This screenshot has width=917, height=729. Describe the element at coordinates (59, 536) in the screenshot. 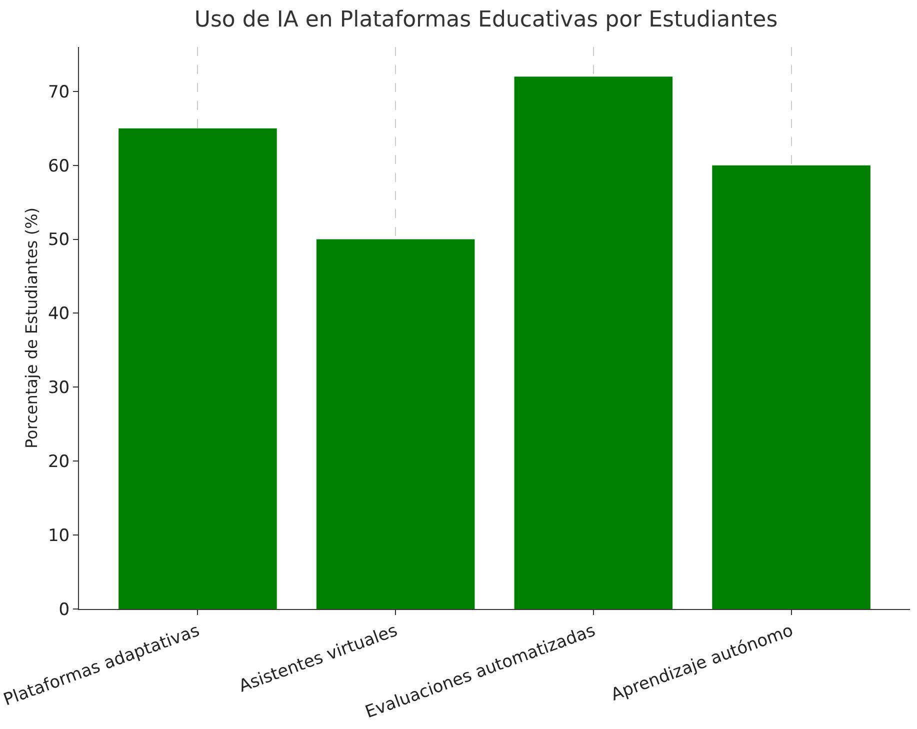

I see `y-tick-label: 10` at that location.